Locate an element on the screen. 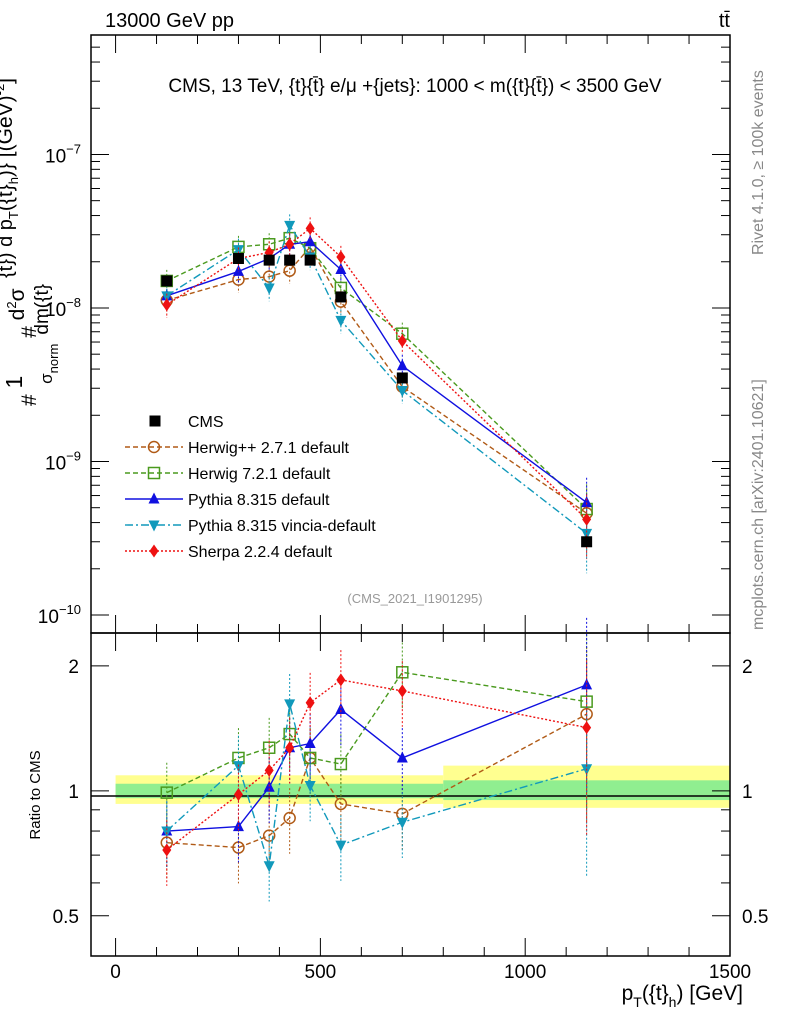  legend-label: Herwig++ 2.7.1 default is located at coordinates (269, 448).